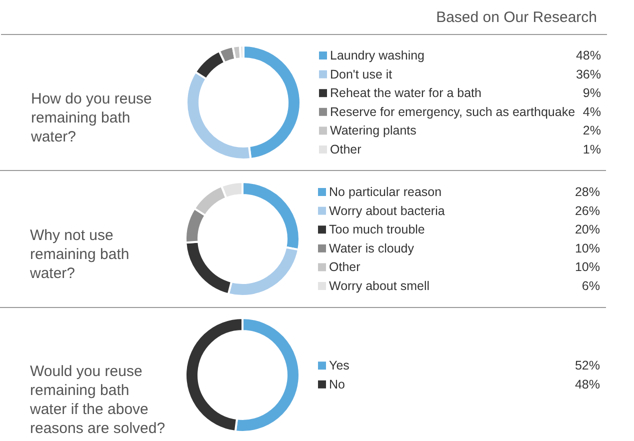 The image size is (634, 441). What do you see at coordinates (588, 74) in the screenshot?
I see `data-label: 36%` at bounding box center [588, 74].